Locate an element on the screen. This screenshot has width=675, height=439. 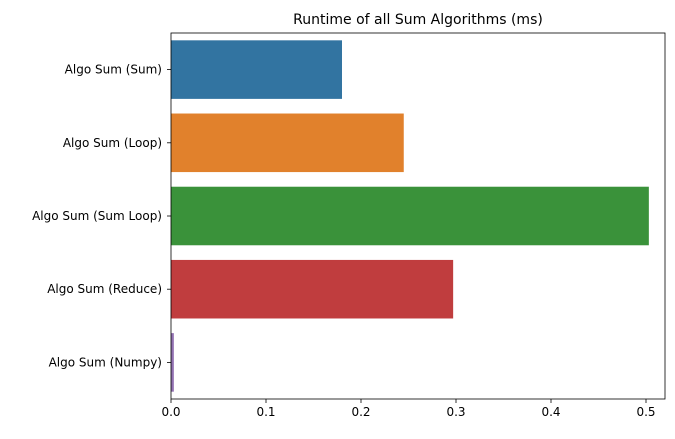
x-tick-label: 0.1 is located at coordinates (265, 412).